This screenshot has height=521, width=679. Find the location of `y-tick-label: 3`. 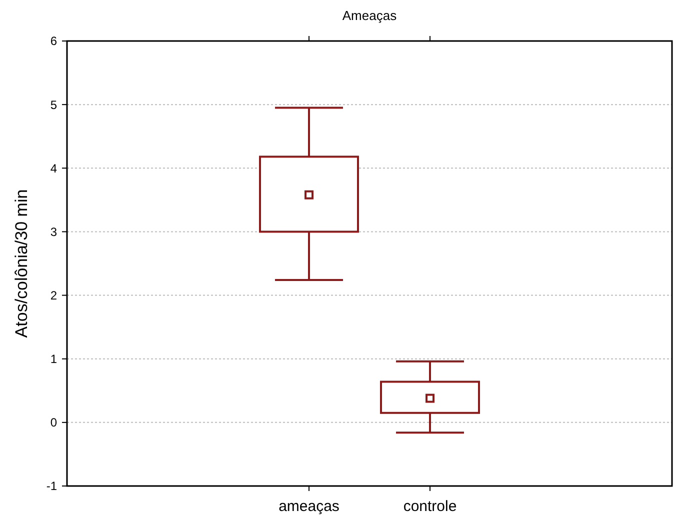

y-tick-label: 3 is located at coordinates (54, 231).